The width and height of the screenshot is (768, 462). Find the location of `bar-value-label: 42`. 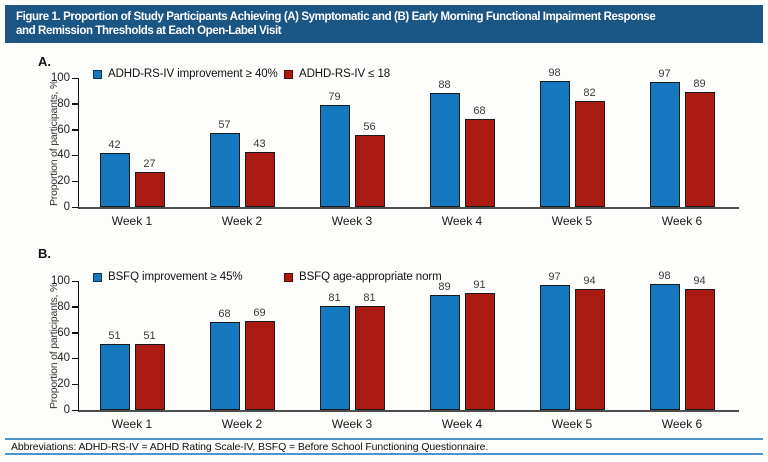

bar-value-label: 42 is located at coordinates (114, 144).